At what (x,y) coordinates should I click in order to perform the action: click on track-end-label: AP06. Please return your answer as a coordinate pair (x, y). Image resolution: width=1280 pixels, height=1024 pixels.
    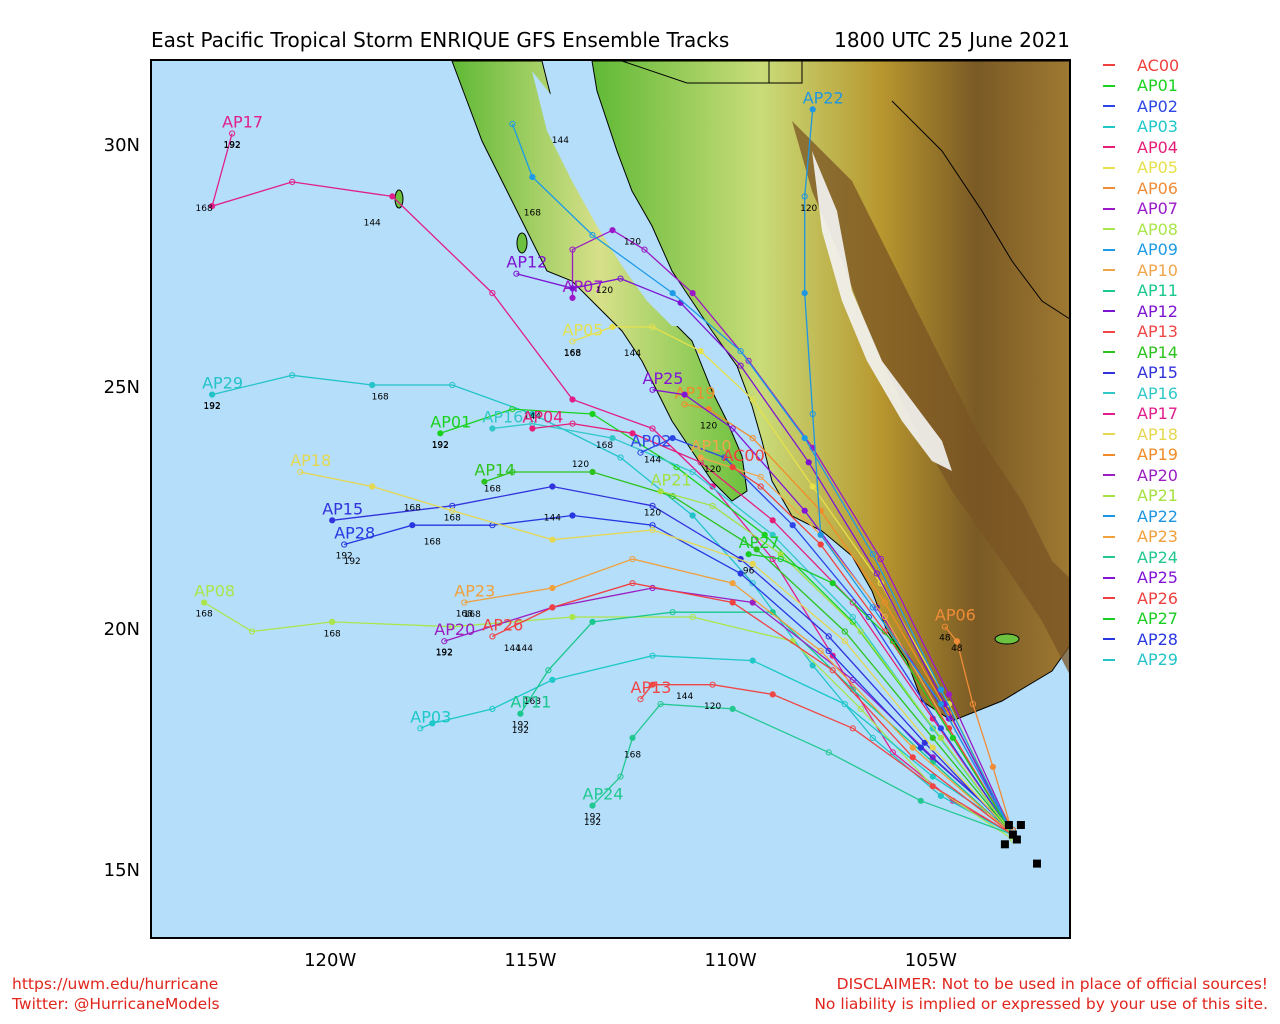
    Looking at the image, I should click on (955, 615).